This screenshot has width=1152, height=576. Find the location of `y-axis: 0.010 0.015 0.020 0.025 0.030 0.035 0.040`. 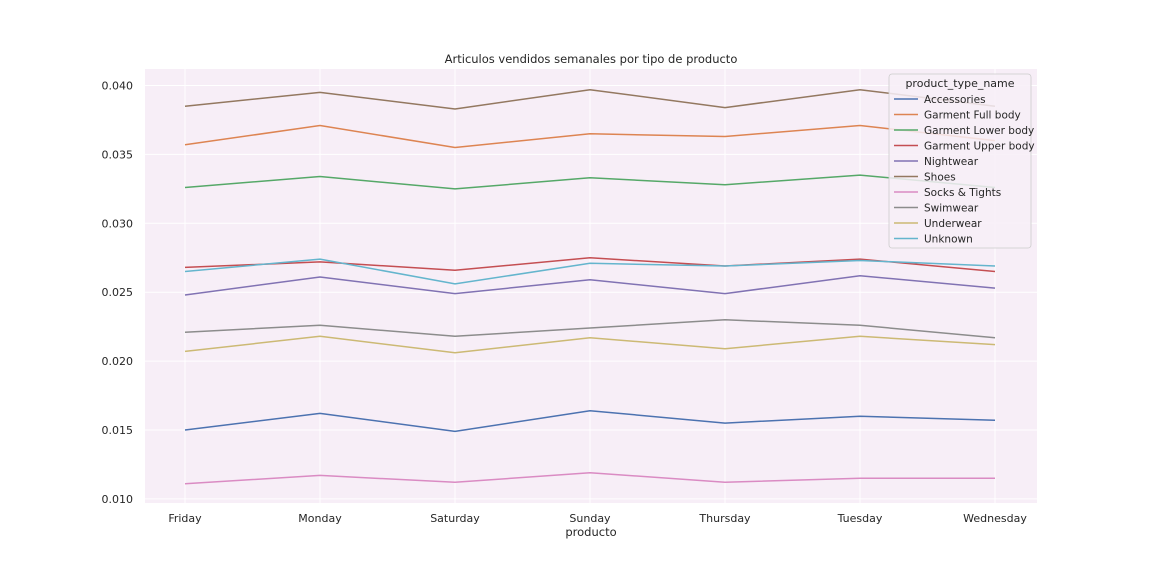

y-axis: 0.010 0.015 0.020 0.025 0.030 0.035 0.040 is located at coordinates (118, 293).